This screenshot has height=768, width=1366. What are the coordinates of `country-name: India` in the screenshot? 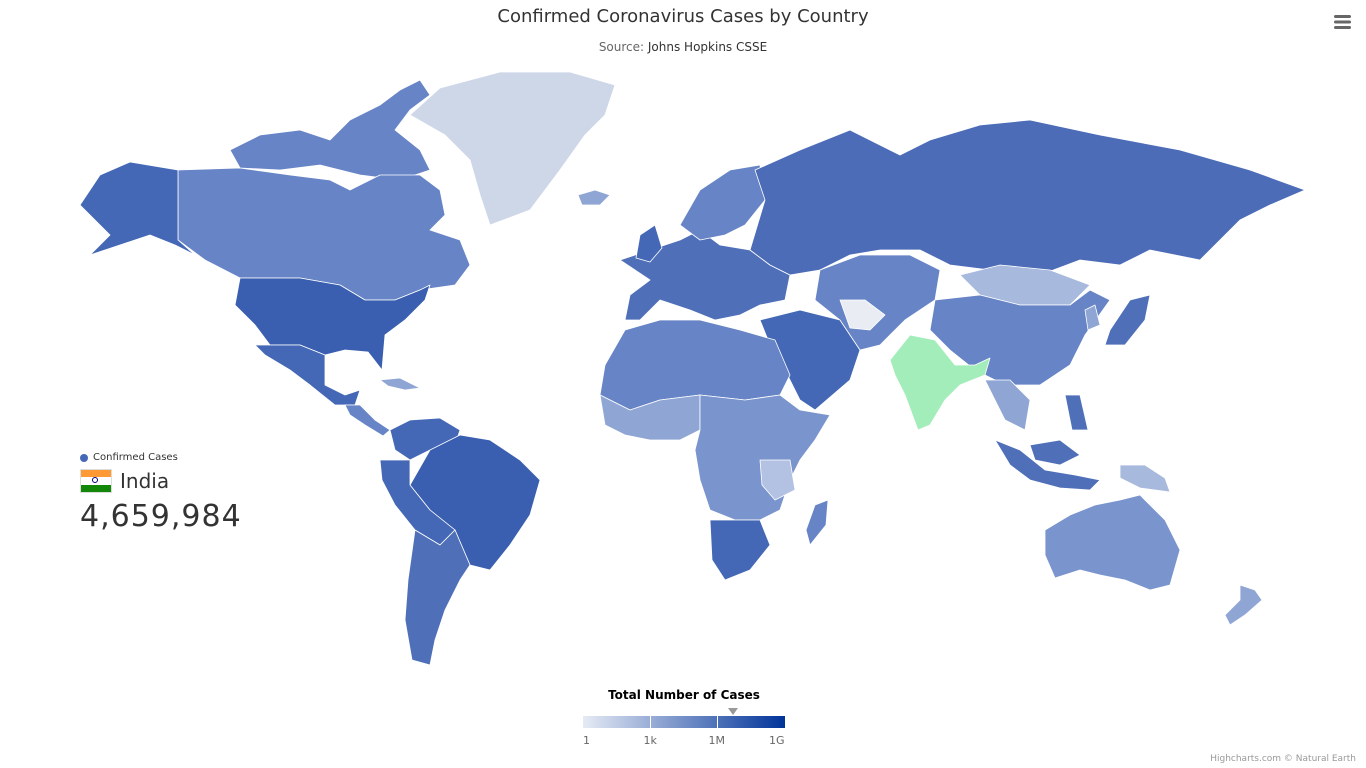 It's located at (145, 481).